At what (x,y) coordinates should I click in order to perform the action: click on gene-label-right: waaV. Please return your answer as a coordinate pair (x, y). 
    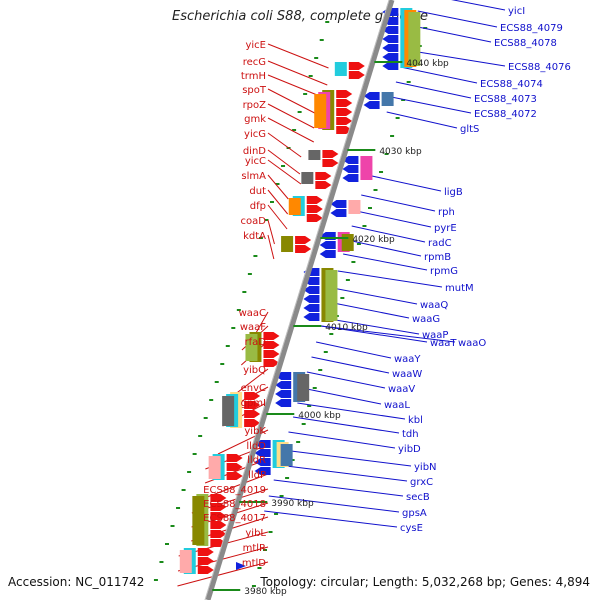
    Looking at the image, I should click on (401, 389).